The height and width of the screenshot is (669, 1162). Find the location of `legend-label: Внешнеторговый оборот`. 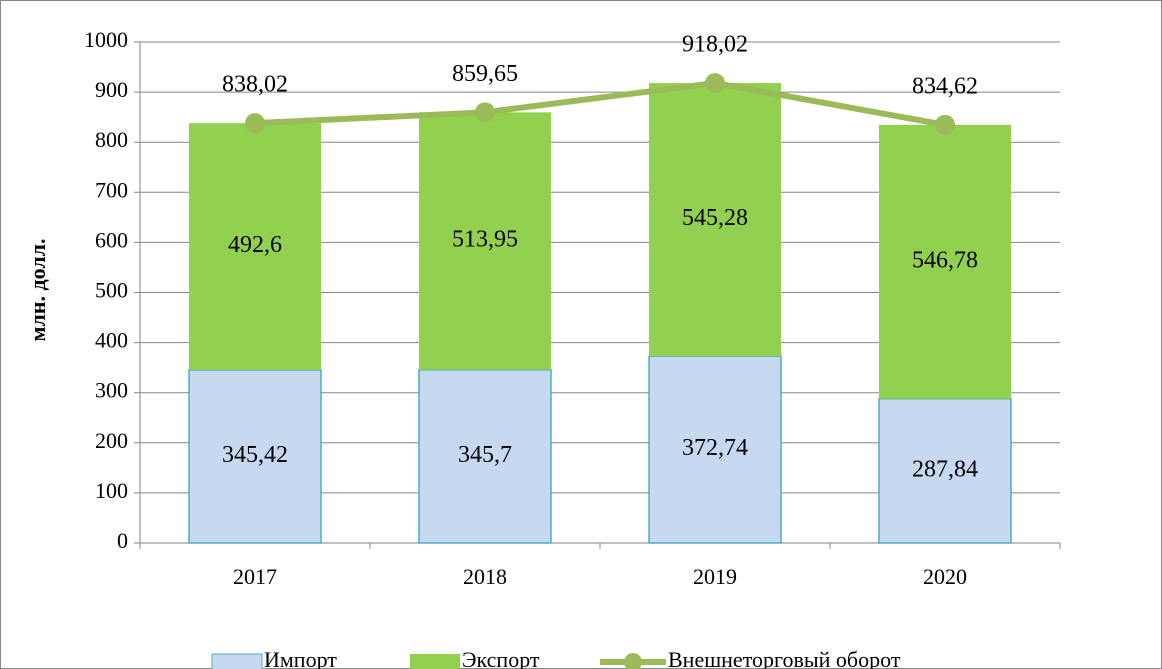

legend-label: Внешнеторговый оборот is located at coordinates (784, 658).